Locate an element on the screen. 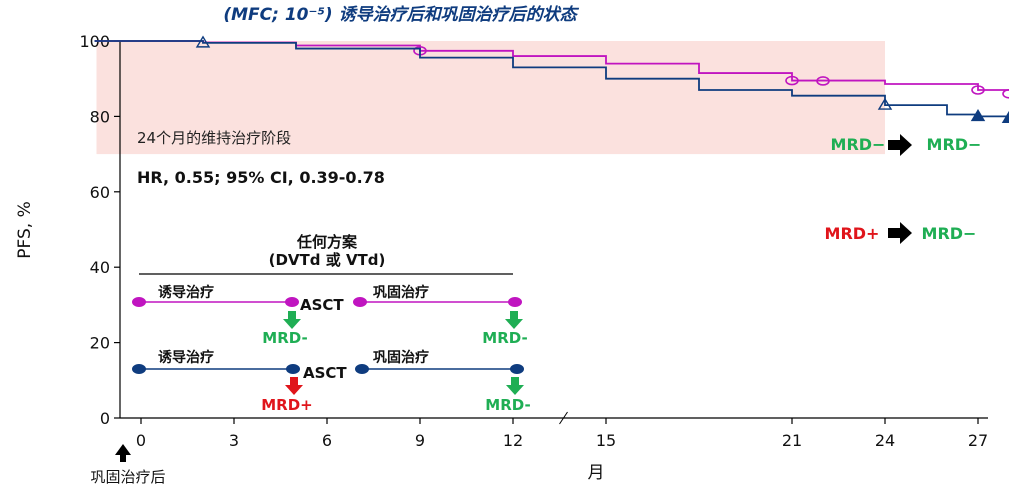 The height and width of the screenshot is (488, 1009). legend-title-line1: 任何方案 is located at coordinates (327, 242).